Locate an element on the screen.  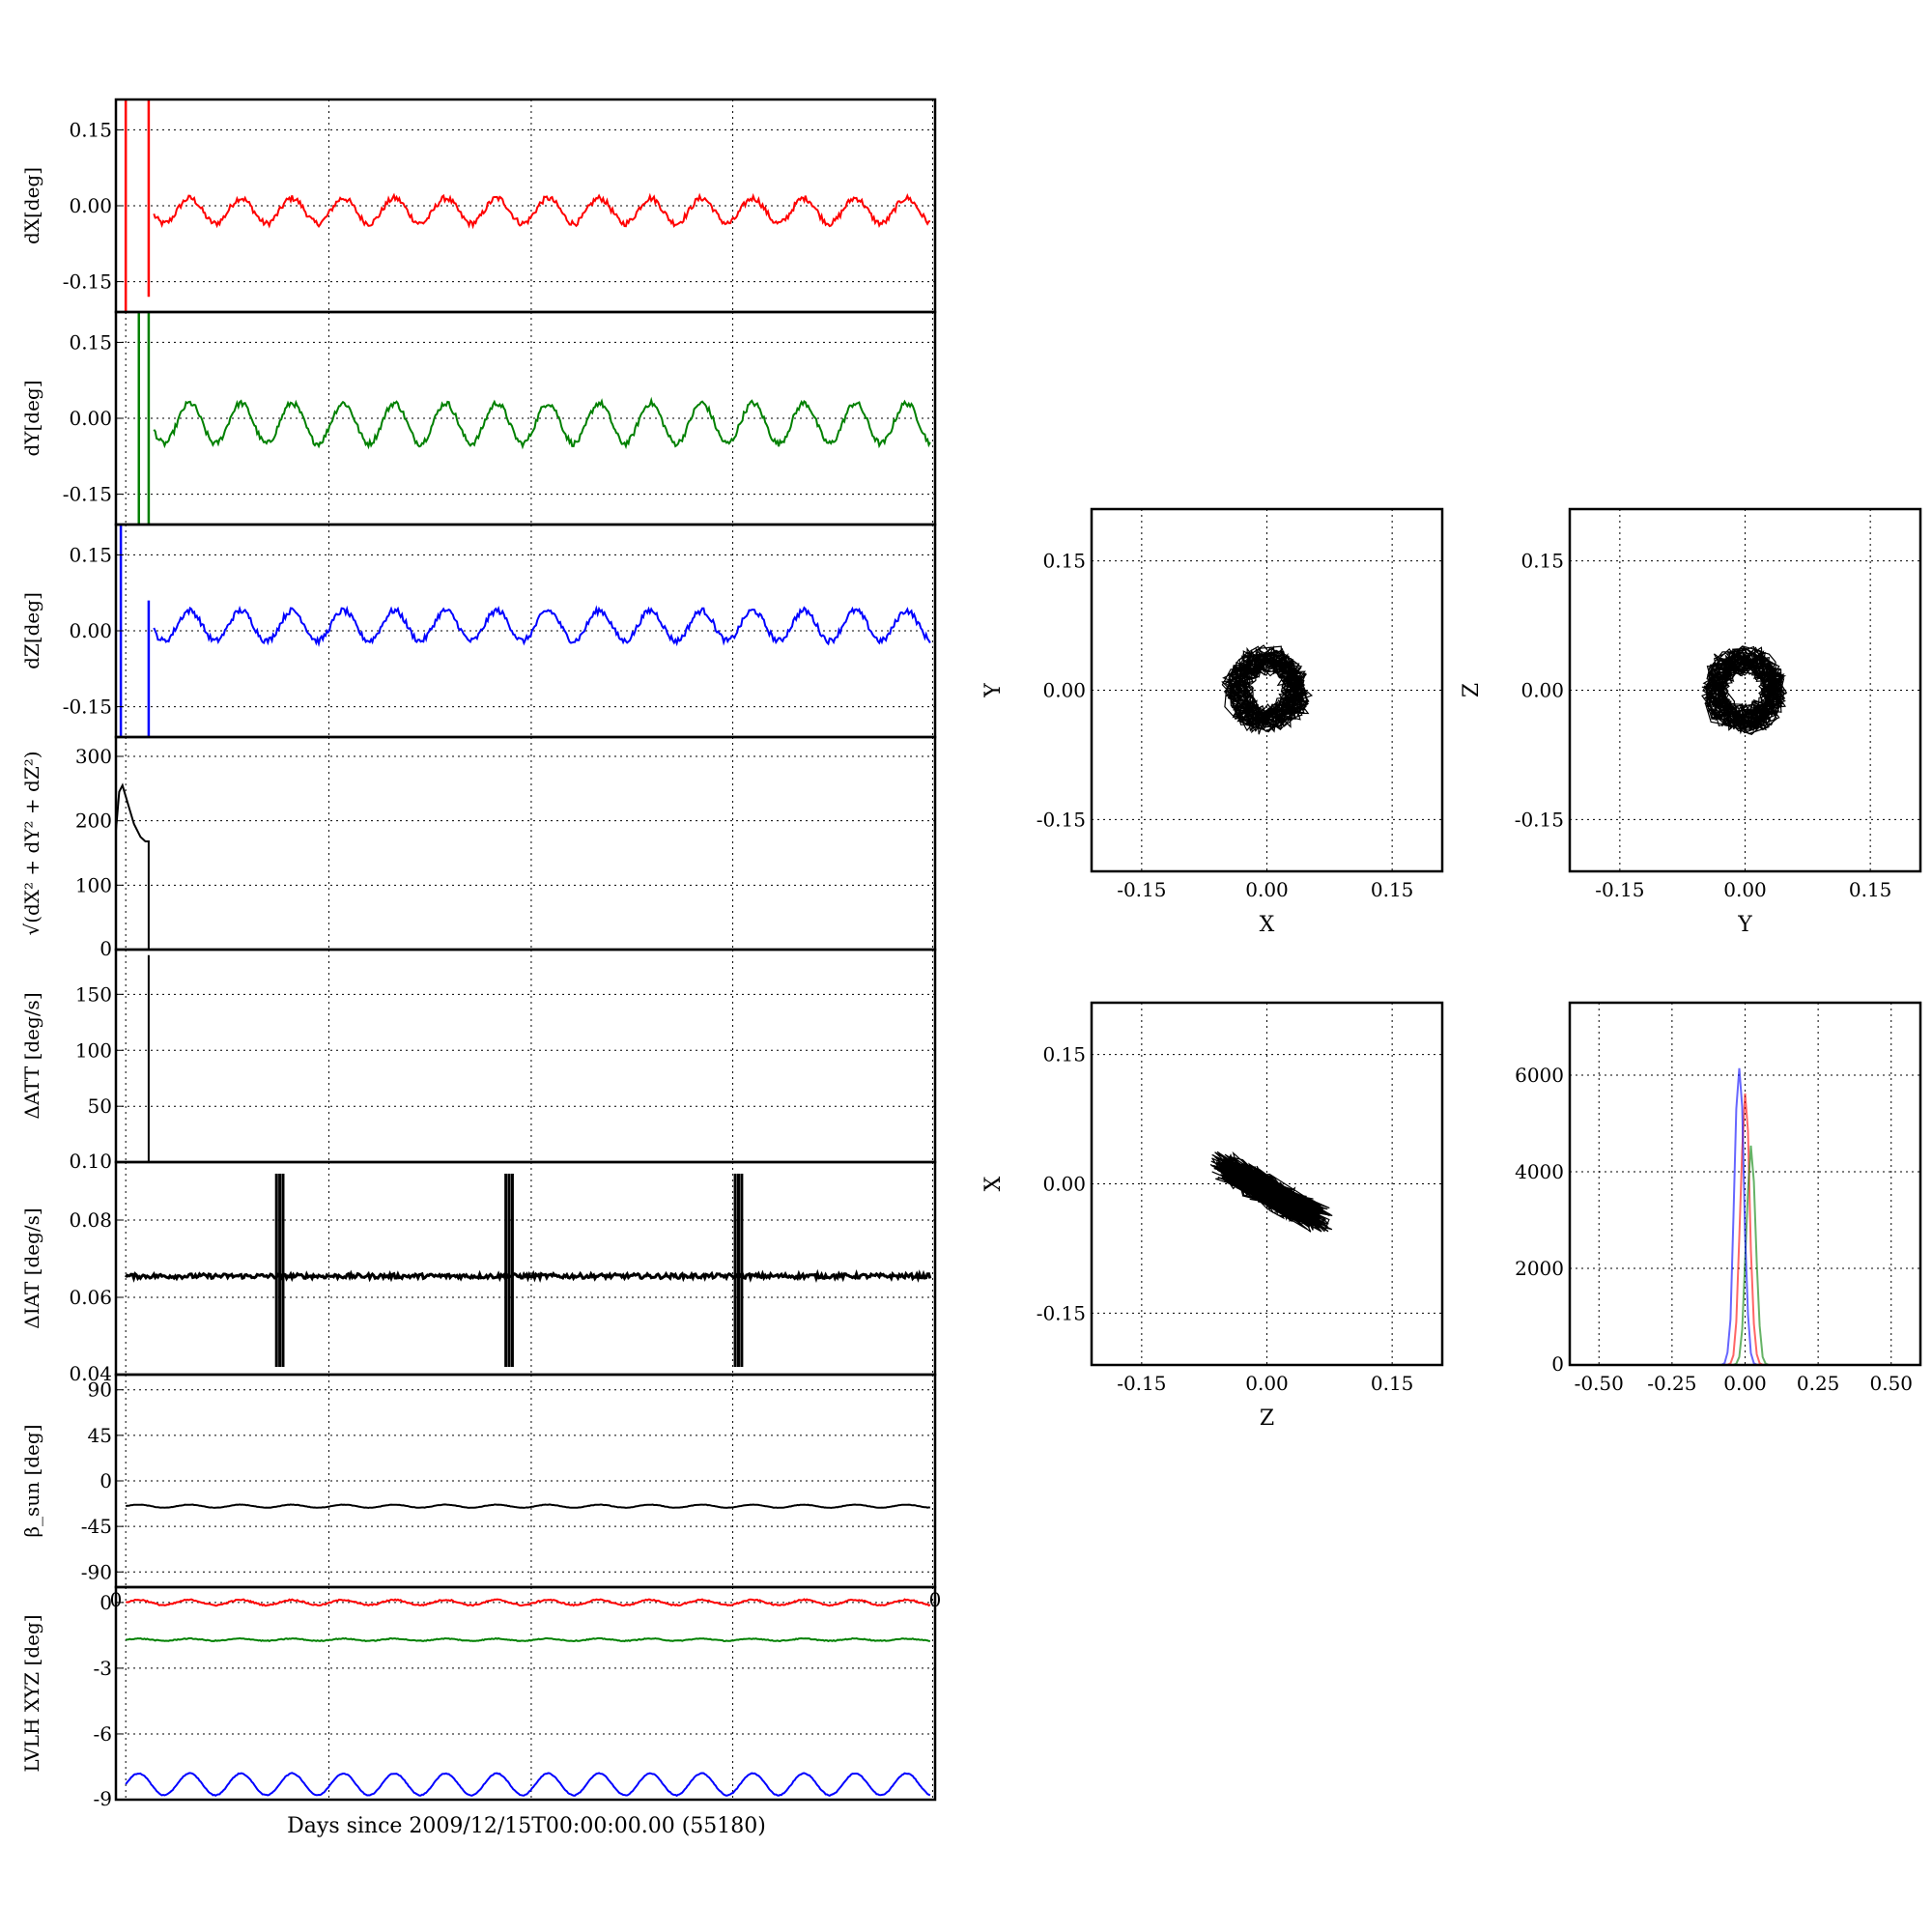
ylabel-panel-5: ΔIAT [deg/s] is located at coordinates (31, 1268).